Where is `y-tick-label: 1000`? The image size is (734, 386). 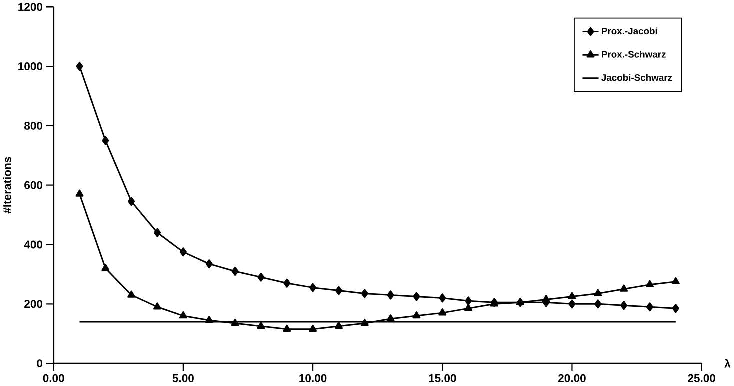 y-tick-label: 1000 is located at coordinates (30, 66).